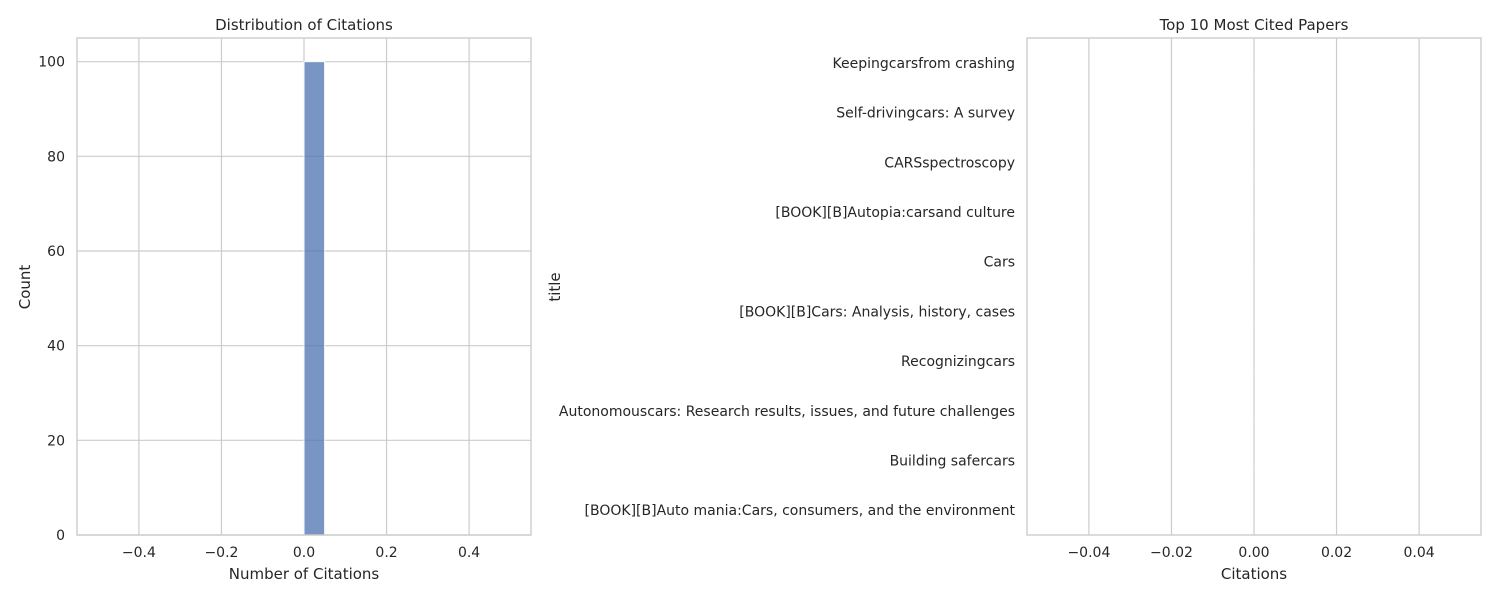  What do you see at coordinates (386, 553) in the screenshot?
I see `histogram-x-tick-label: 0.2` at bounding box center [386, 553].